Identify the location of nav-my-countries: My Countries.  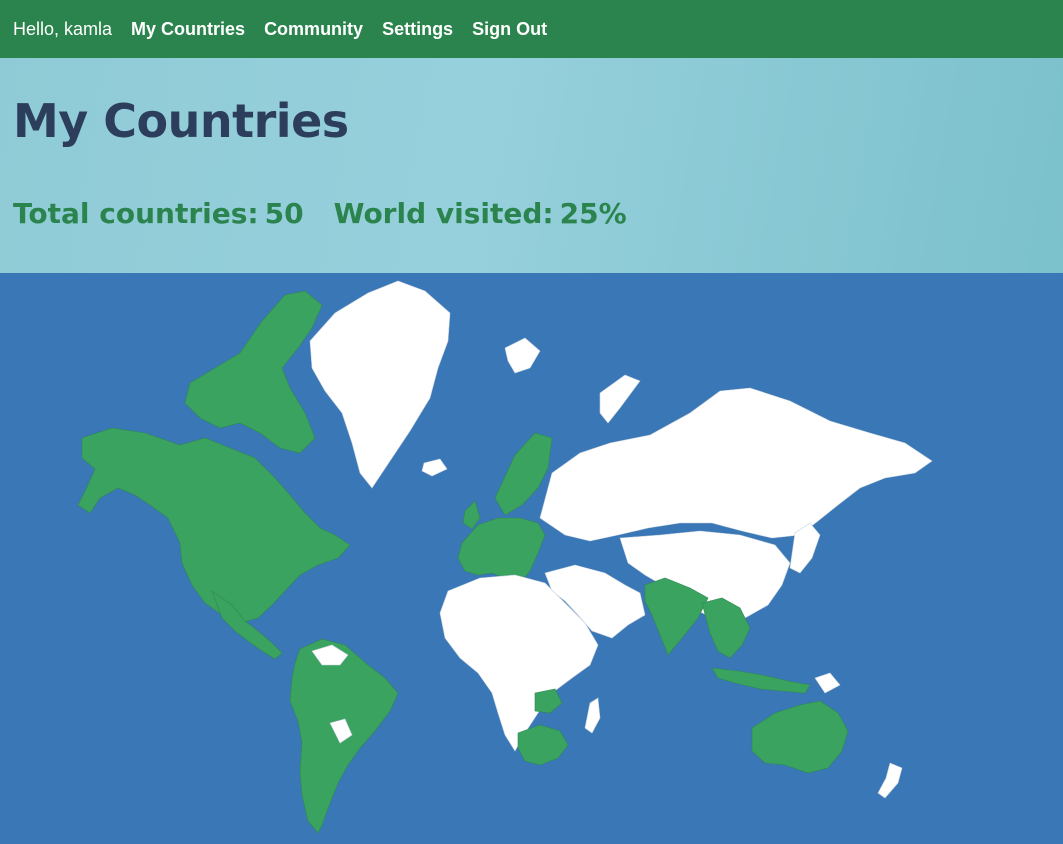
(188, 28).